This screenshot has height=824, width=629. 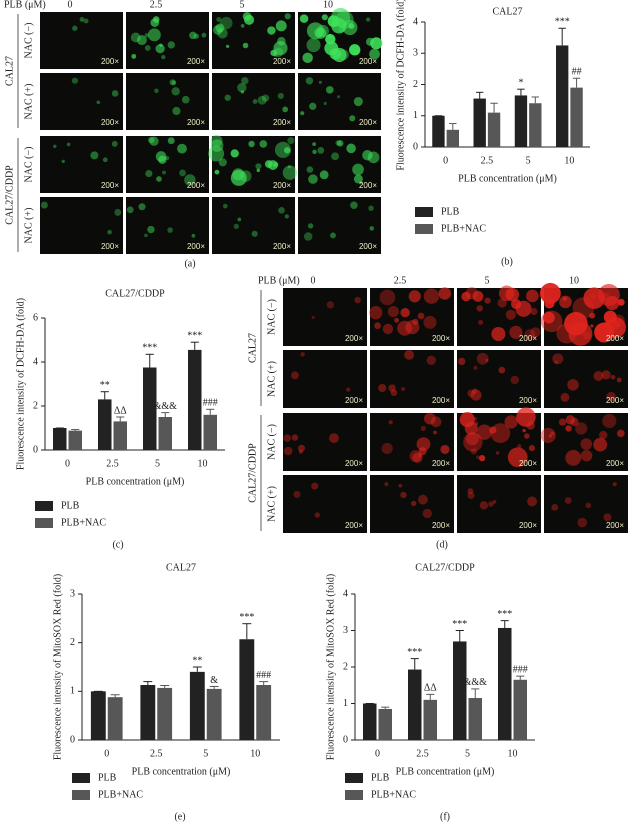 What do you see at coordinates (135, 293) in the screenshot?
I see `chart-title: CAL27/CDDP` at bounding box center [135, 293].